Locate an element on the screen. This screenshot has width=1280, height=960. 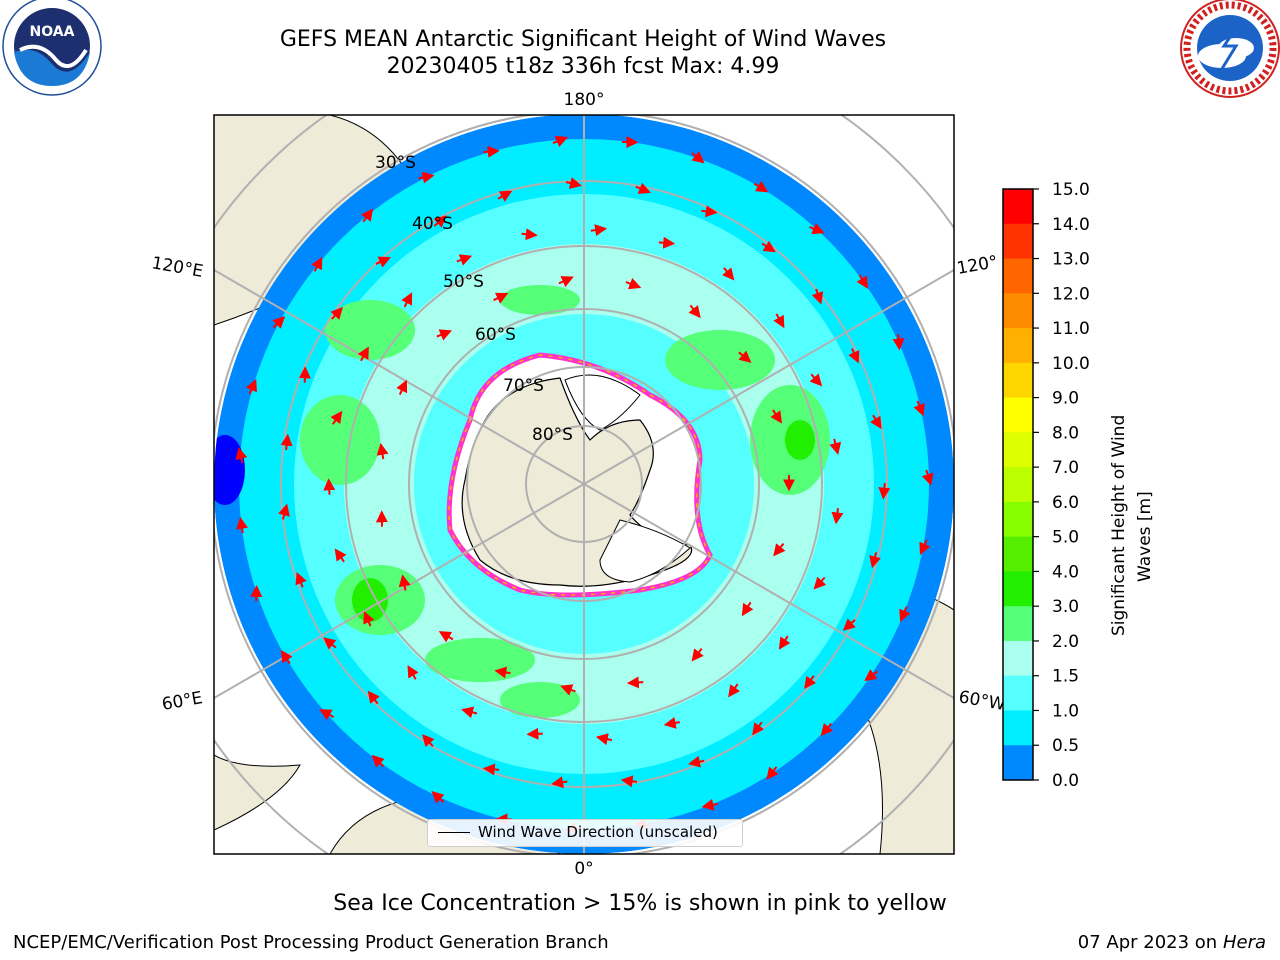
footer-date: 07 Apr 2023 on Hera is located at coordinates (1172, 942).